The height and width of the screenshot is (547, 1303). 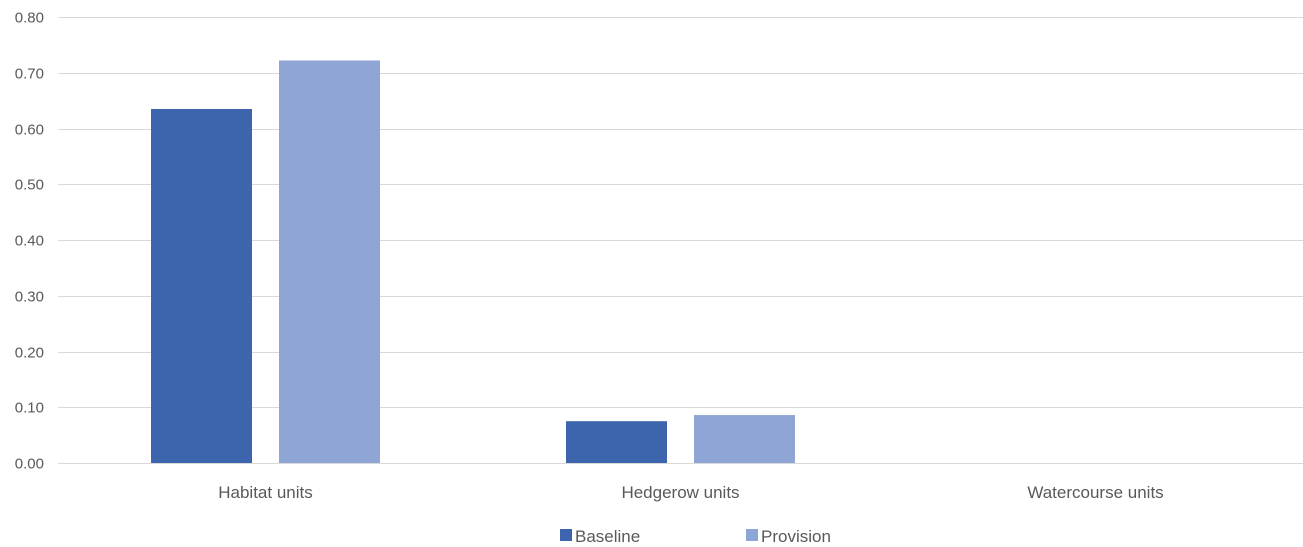 What do you see at coordinates (29, 297) in the screenshot?
I see `y-tick-label: 0.30` at bounding box center [29, 297].